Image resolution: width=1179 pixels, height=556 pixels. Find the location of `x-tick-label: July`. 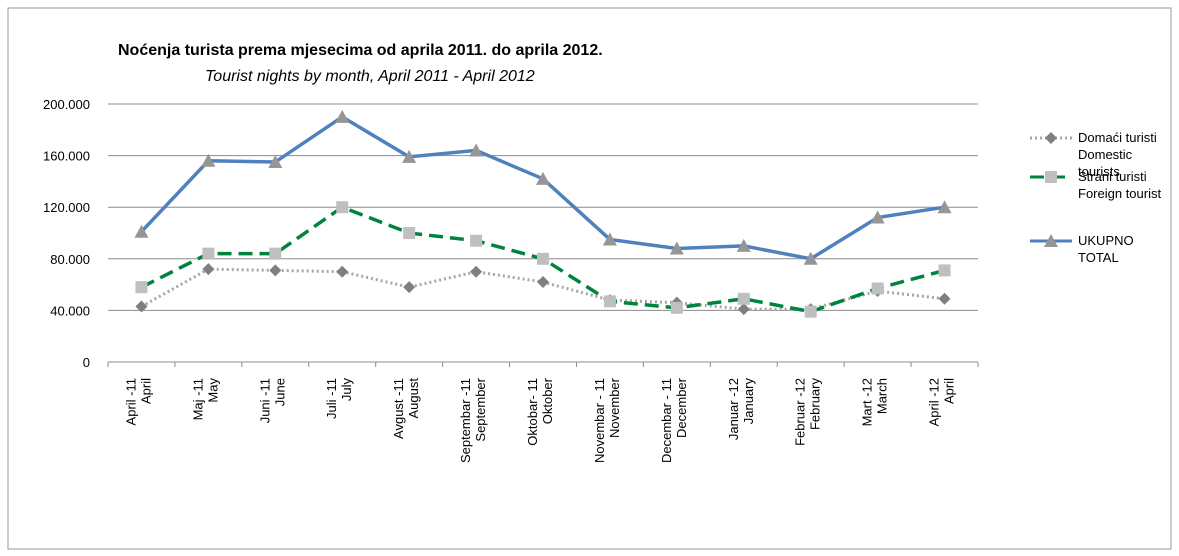

x-tick-label: July is located at coordinates (346, 390).